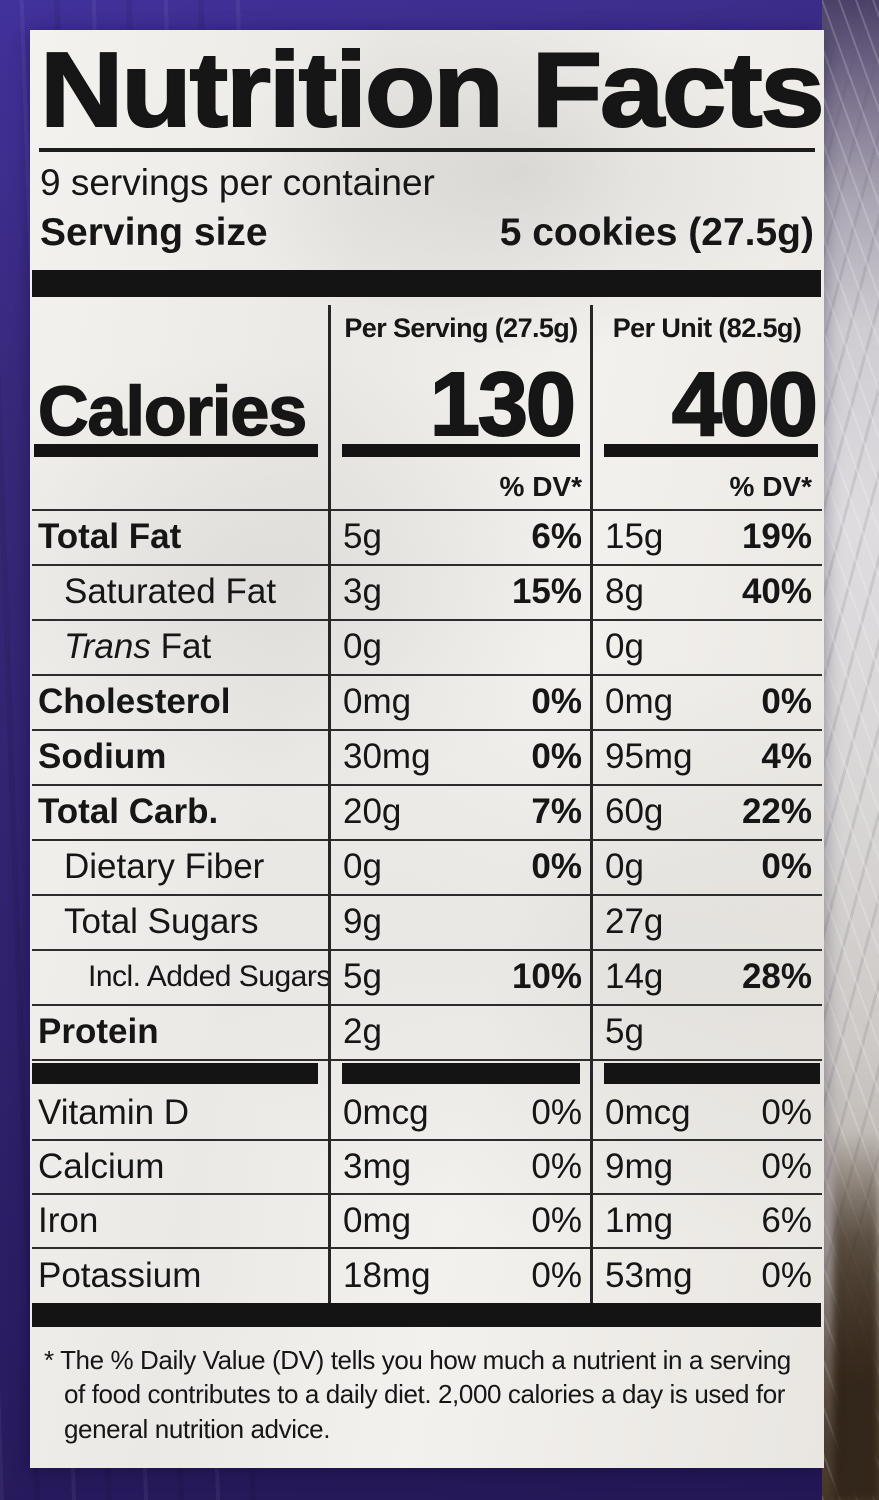  What do you see at coordinates (707, 327) in the screenshot?
I see `per-unit-column-header: Per Unit (82.5g)` at bounding box center [707, 327].